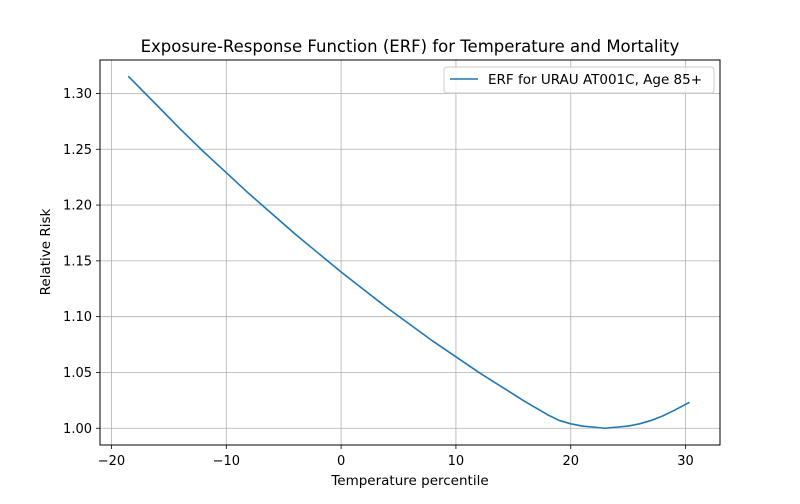 The width and height of the screenshot is (800, 504). Describe the element at coordinates (409, 481) in the screenshot. I see `x-axis-label: Temperature percentile` at that location.